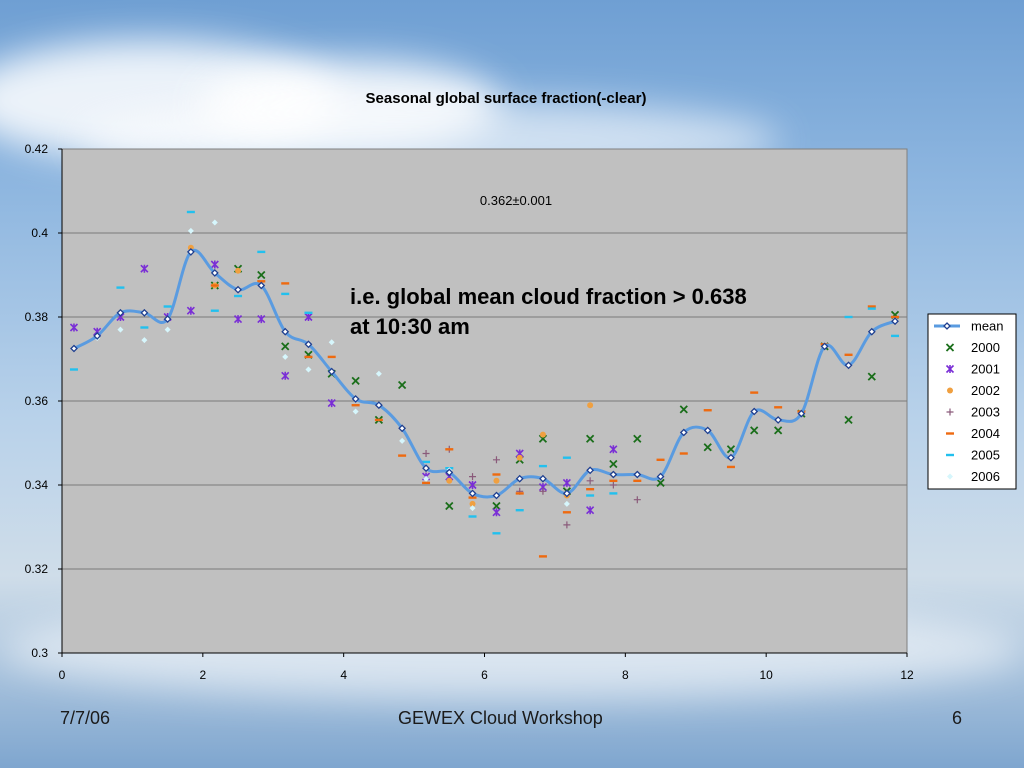 This screenshot has width=1024, height=768. I want to click on x-tick-label: 6, so click(484, 675).